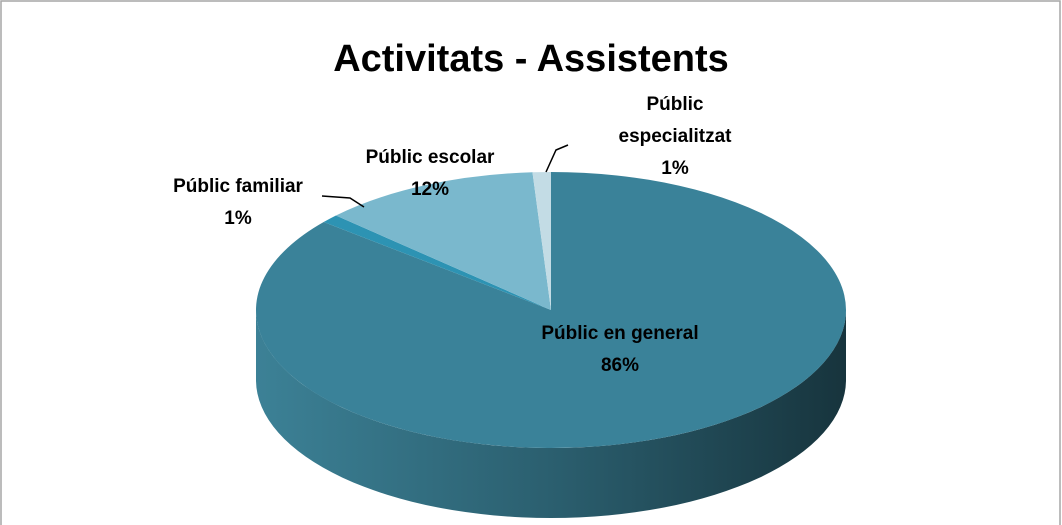 The image size is (1062, 525). I want to click on category-label: Públic especialitzat, so click(675, 120).